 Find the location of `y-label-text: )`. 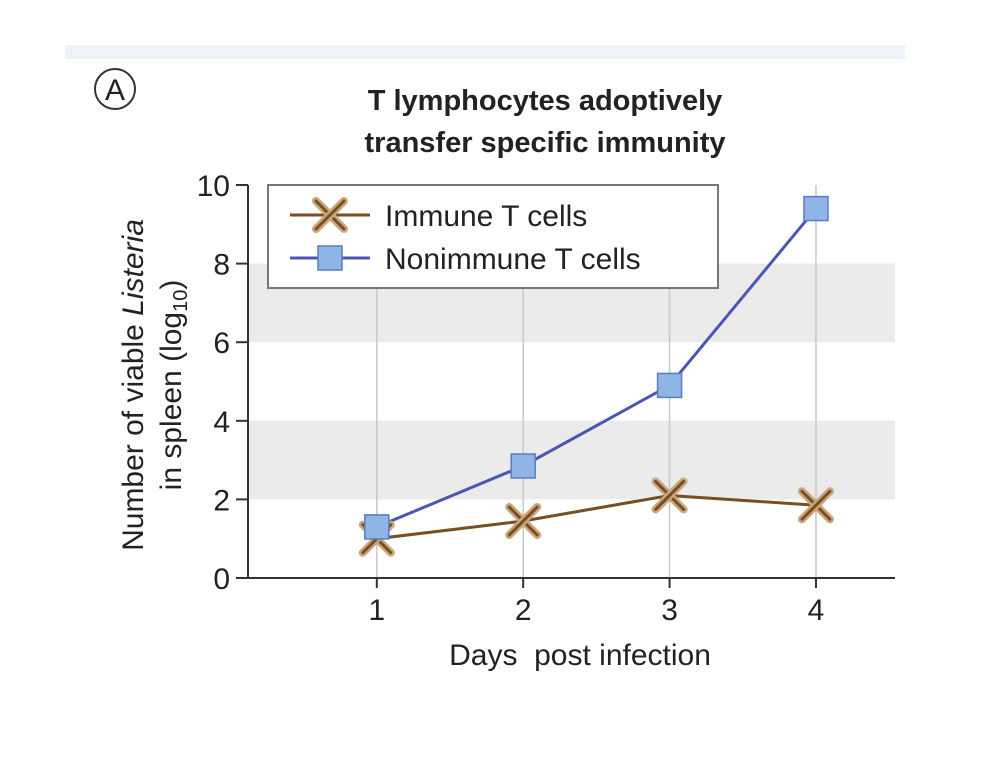

y-label-text: ) is located at coordinates (171, 285).